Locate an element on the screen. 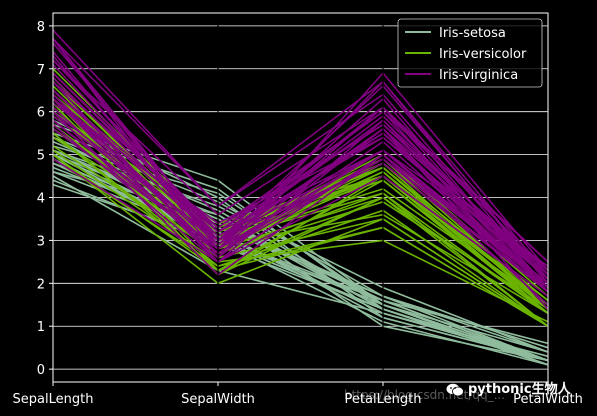  watermark-brand: pythonic生物人 is located at coordinates (508, 387).